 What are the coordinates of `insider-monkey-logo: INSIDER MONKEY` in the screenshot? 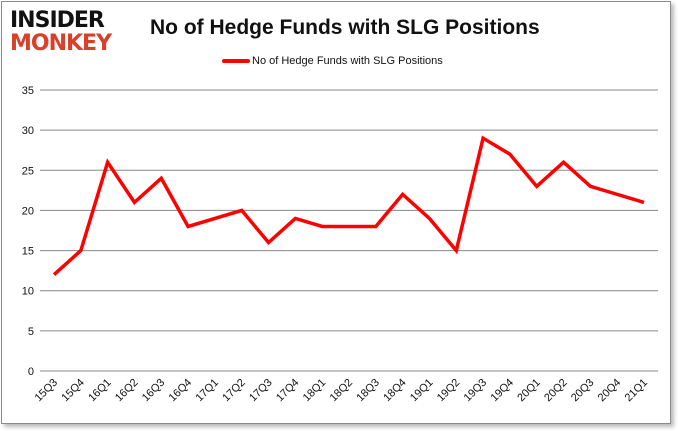 It's located at (61, 32).